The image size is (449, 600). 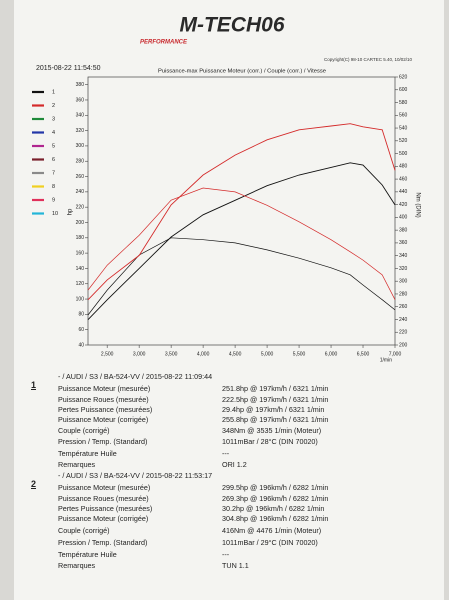 I want to click on y-tick-label: 80, so click(x=81, y=315).